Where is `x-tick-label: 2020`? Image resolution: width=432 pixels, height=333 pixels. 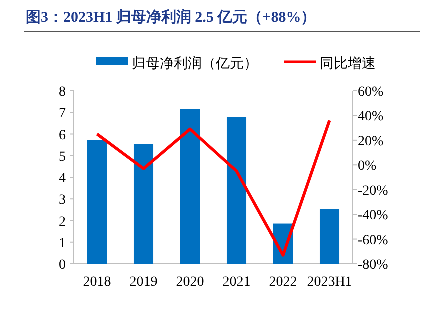
x-tick-label: 2020 is located at coordinates (190, 282).